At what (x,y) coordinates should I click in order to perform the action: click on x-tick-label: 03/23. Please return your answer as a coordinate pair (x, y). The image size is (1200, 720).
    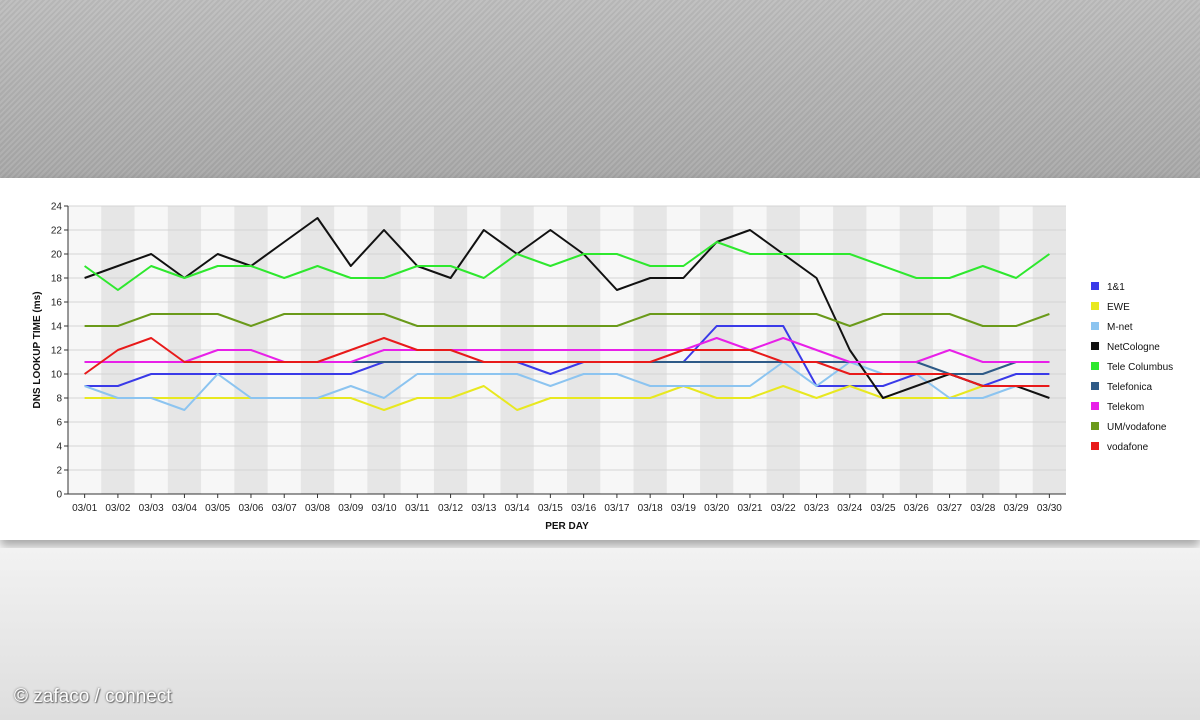
    Looking at the image, I should click on (816, 508).